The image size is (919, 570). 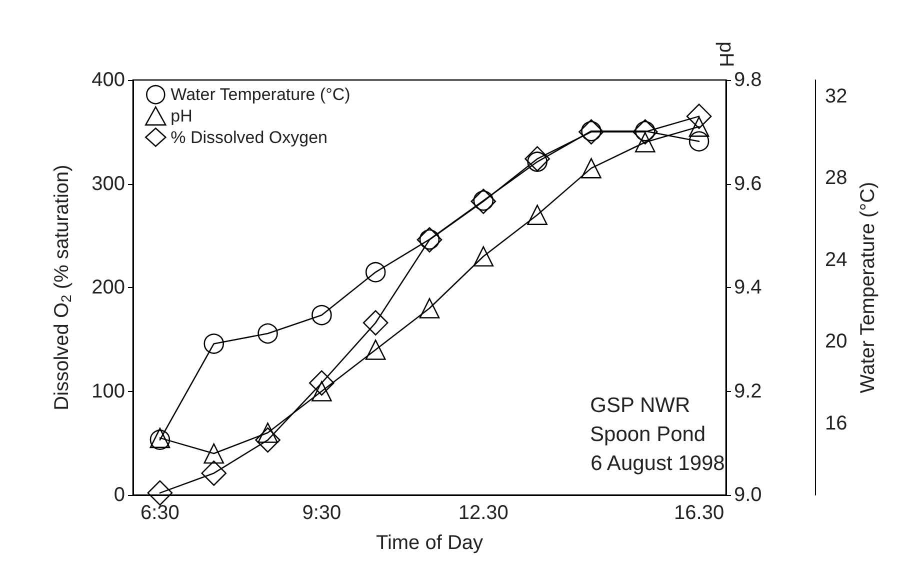 What do you see at coordinates (699, 513) in the screenshot?
I see `x-tick-label: 16.30` at bounding box center [699, 513].